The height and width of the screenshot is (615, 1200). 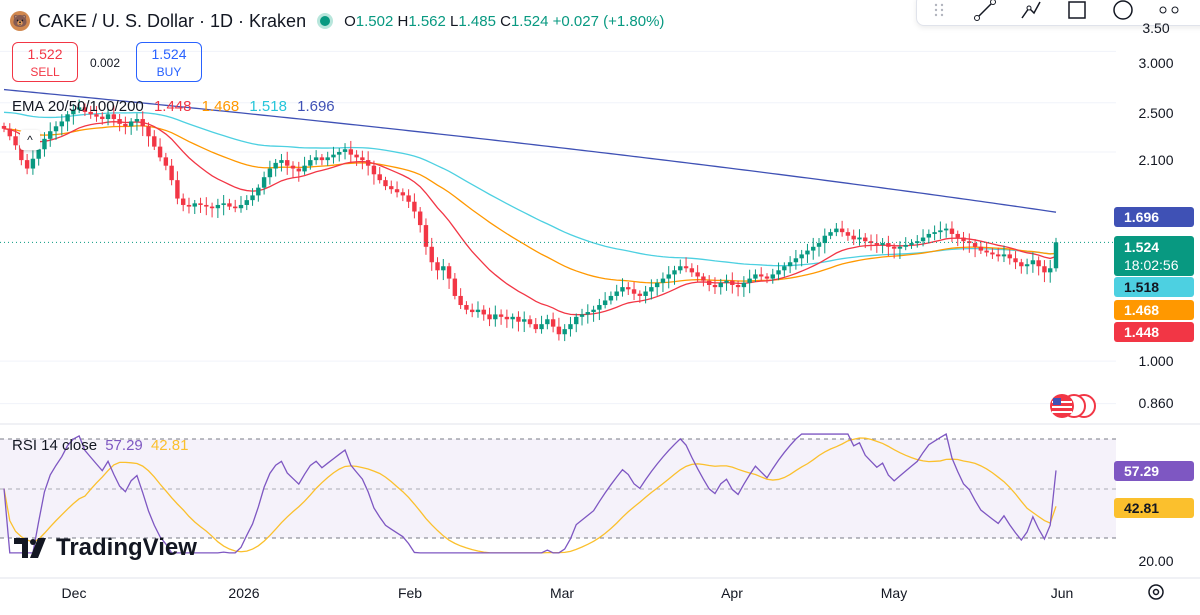 I want to click on drag-handle-icon, so click(x=939, y=11).